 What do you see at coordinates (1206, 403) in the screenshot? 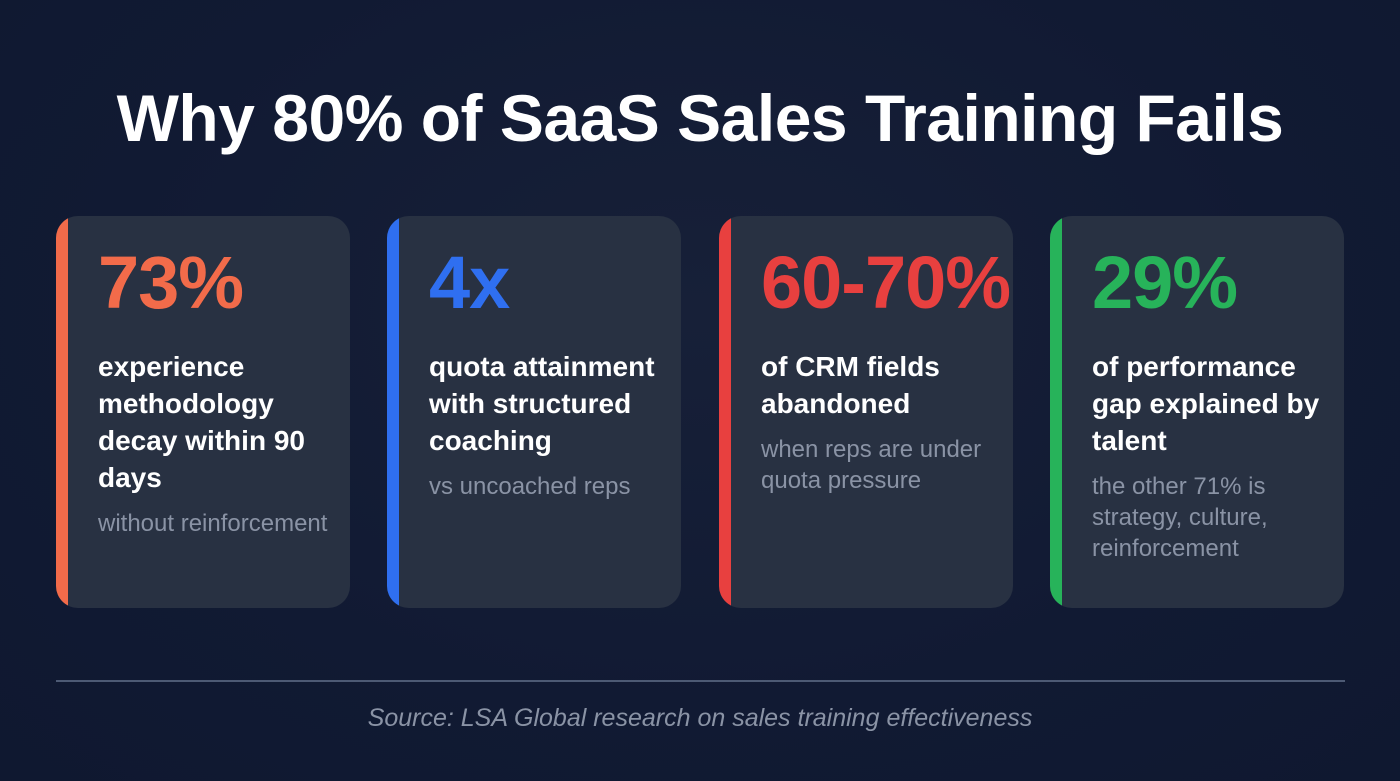
I see `stat-headline-text: of performance gap explained by talent` at bounding box center [1206, 403].